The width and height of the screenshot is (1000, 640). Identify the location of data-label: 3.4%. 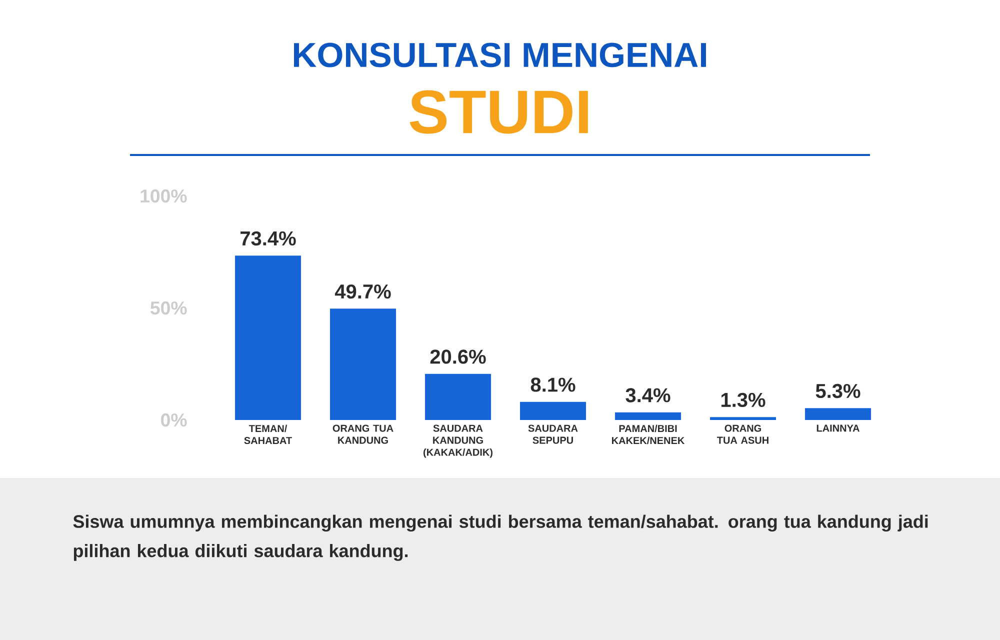
(648, 395).